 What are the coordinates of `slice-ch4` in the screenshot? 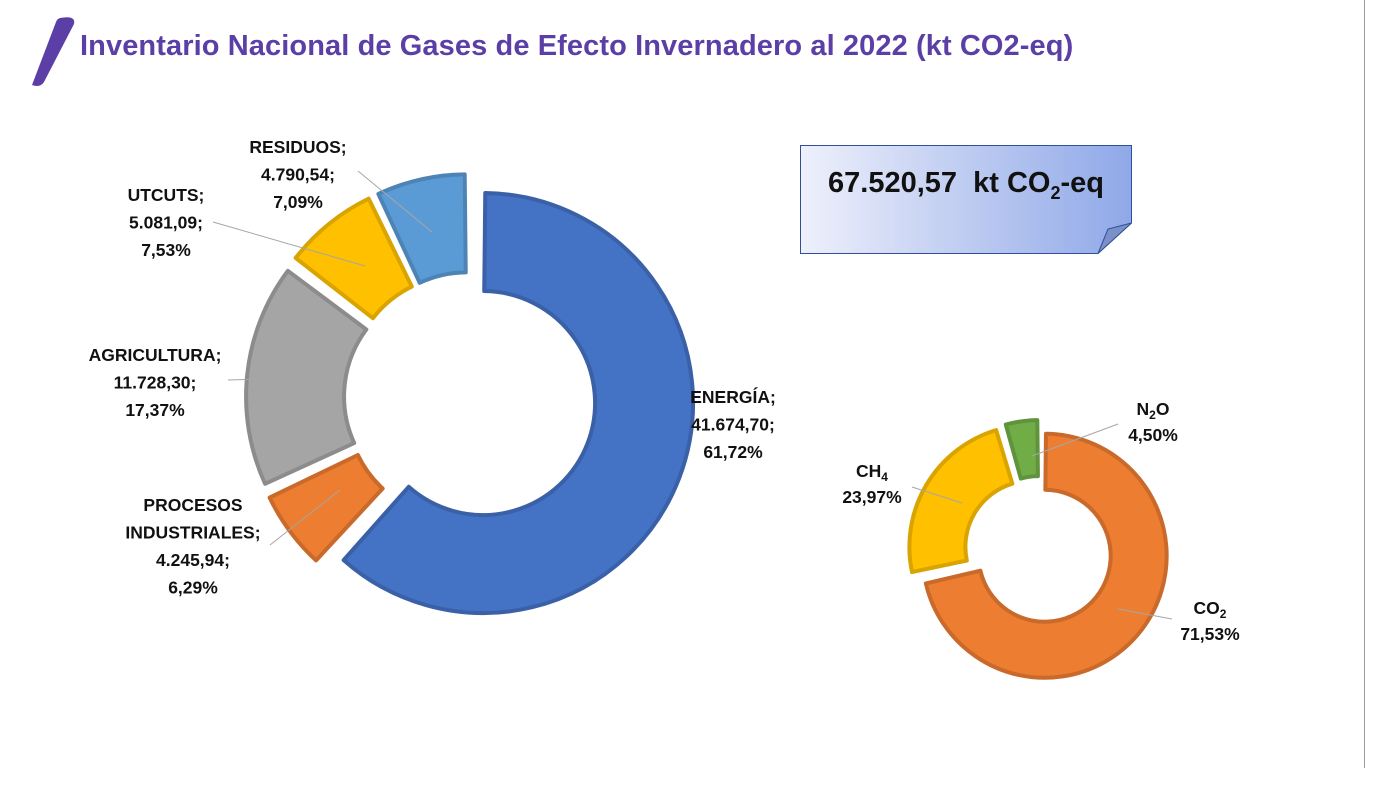 It's located at (961, 501).